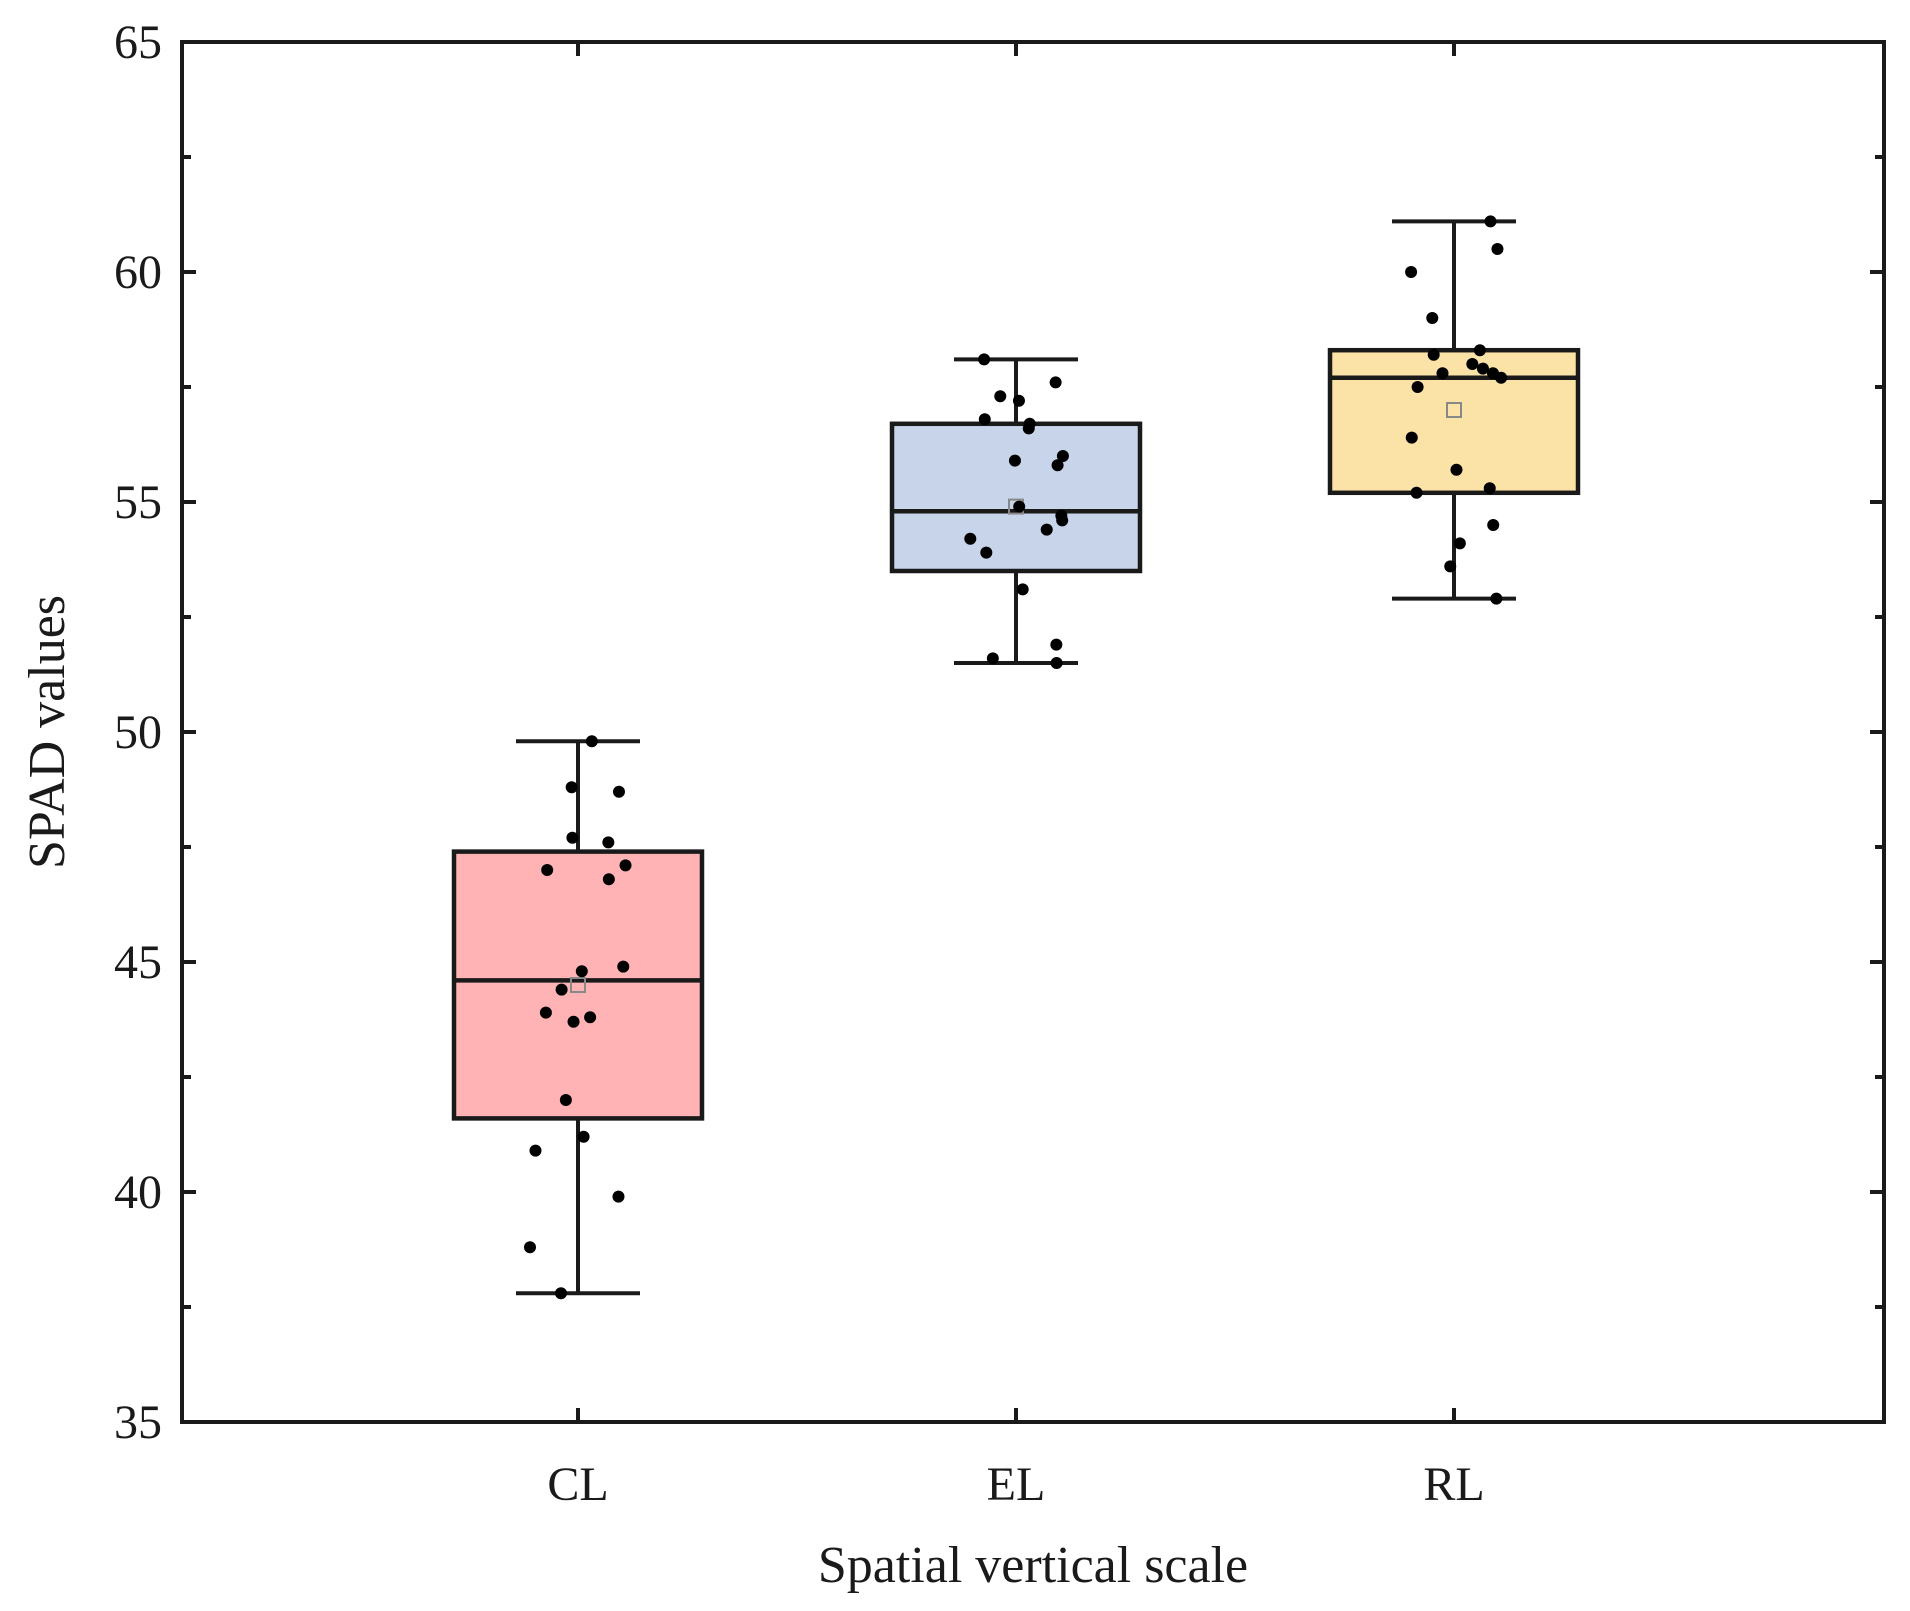 Image resolution: width=1910 pixels, height=1611 pixels. I want to click on y-tick-label: 45, so click(138, 962).